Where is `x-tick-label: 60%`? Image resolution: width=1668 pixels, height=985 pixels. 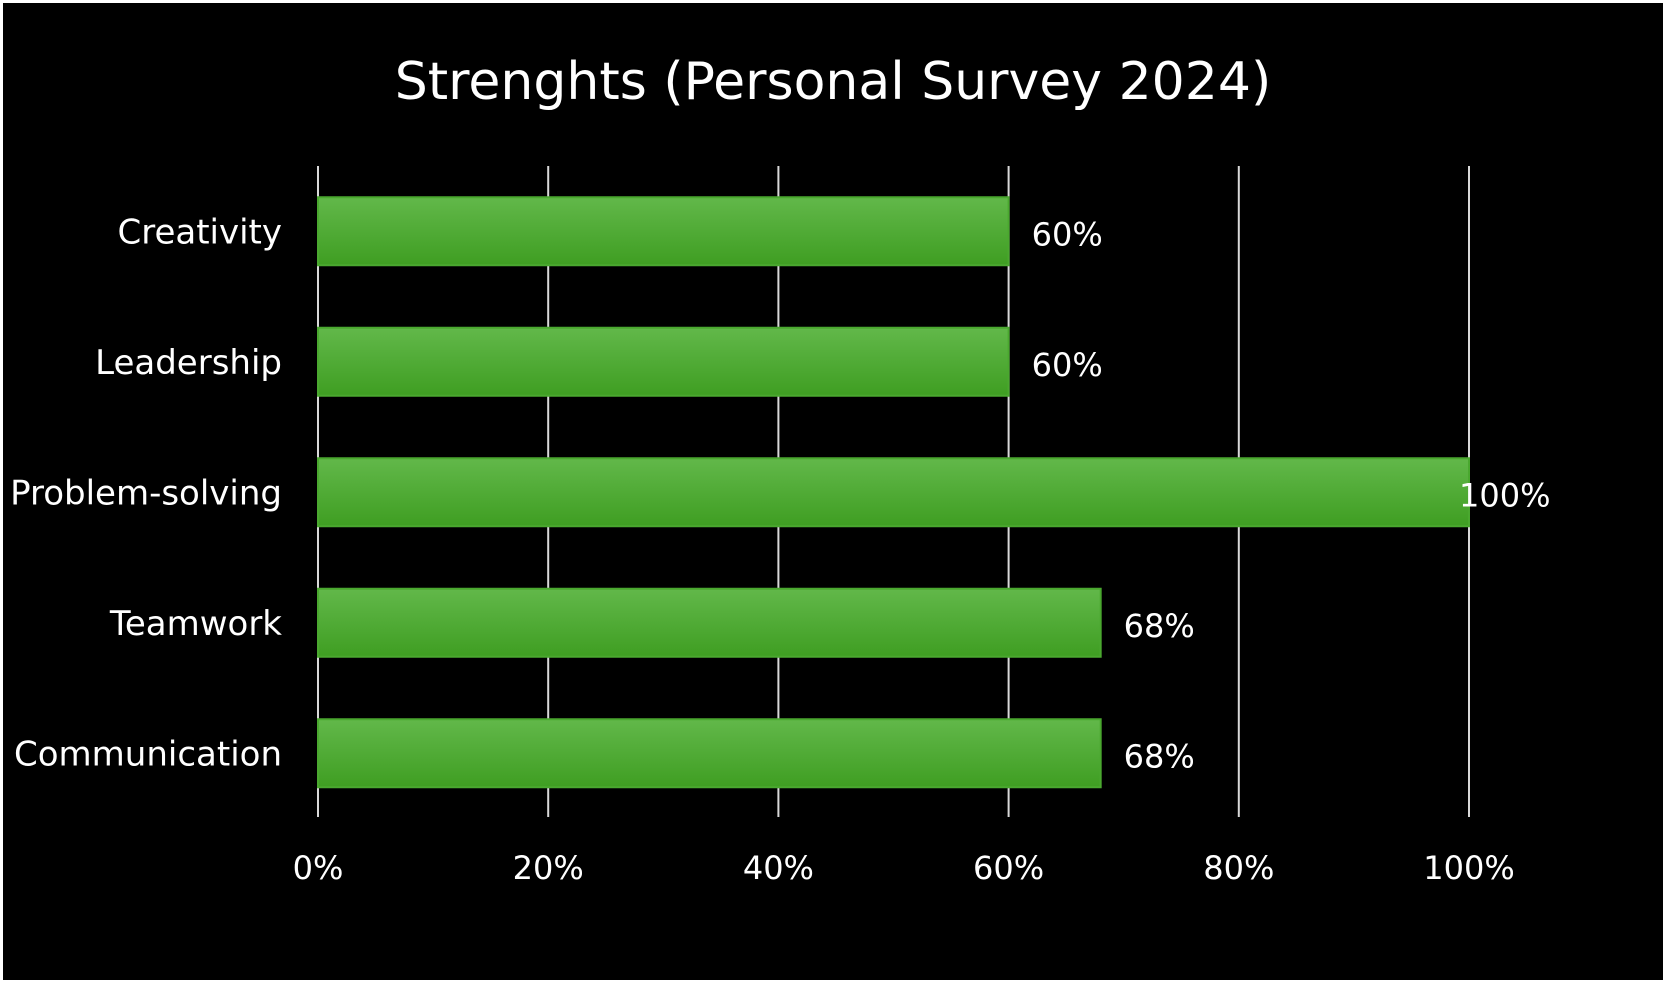
x-tick-label: 60% is located at coordinates (1008, 868).